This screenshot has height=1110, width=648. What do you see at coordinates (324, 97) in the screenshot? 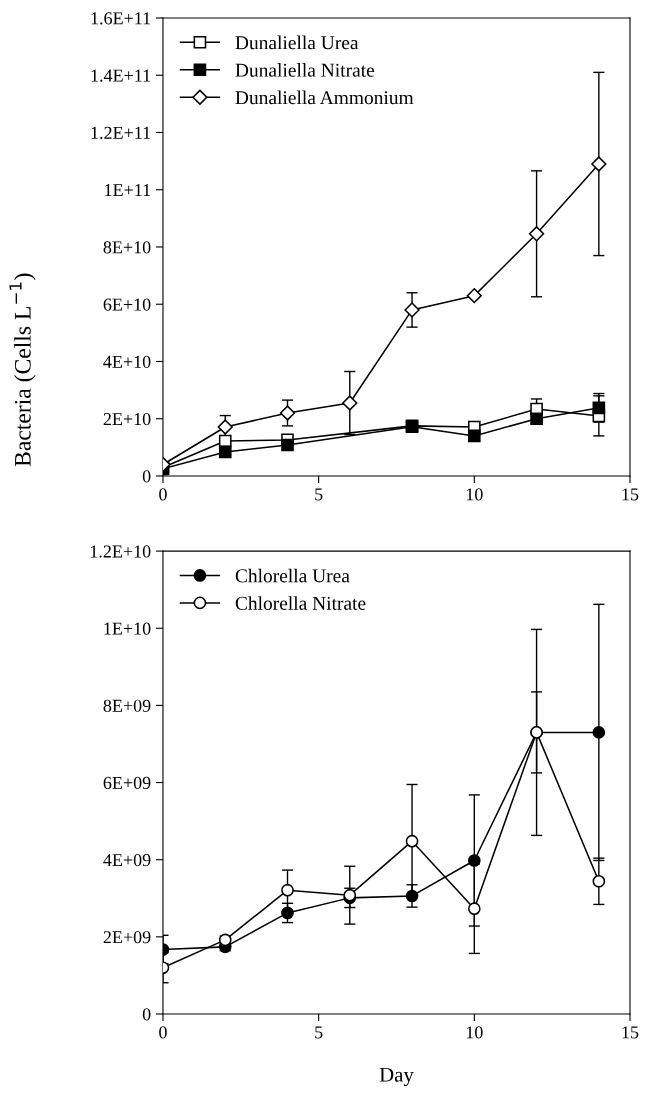
I see `legend-label: Dunaliella Ammonium` at bounding box center [324, 97].